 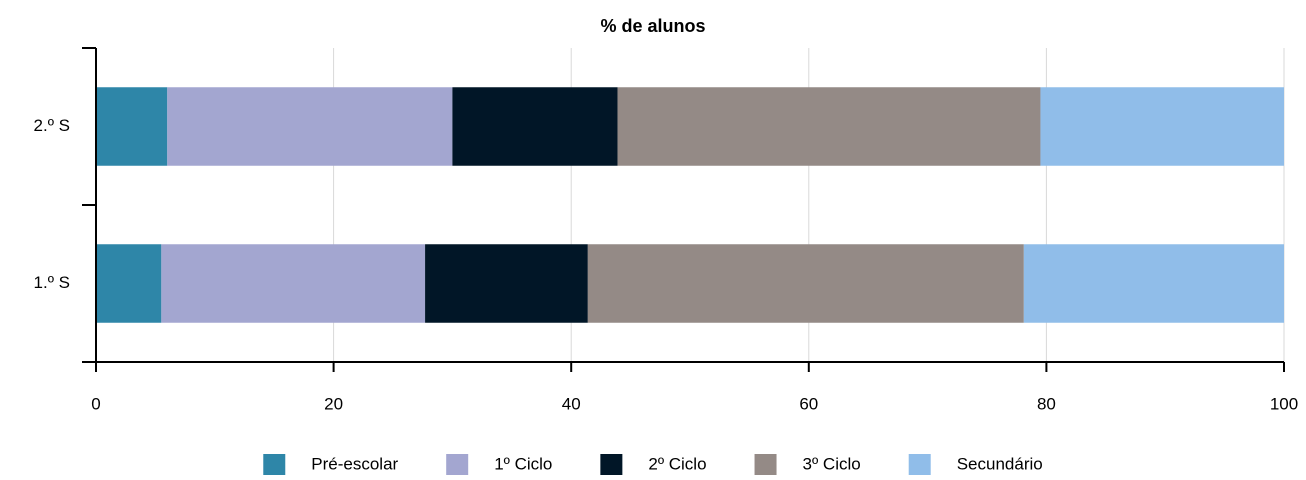 I want to click on x-tick-label: 0, so click(x=95, y=403).